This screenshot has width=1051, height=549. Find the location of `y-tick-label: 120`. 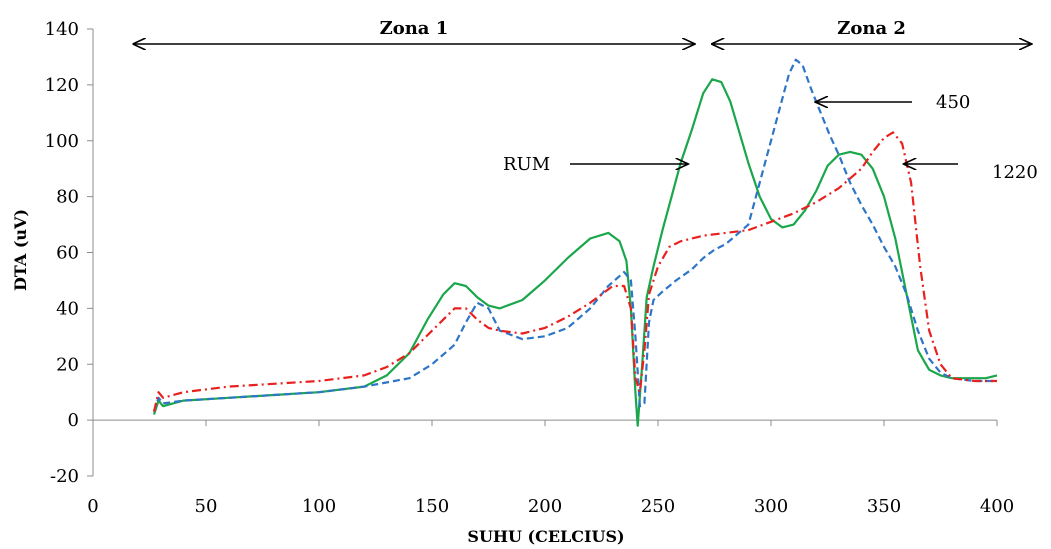

y-tick-label: 120 is located at coordinates (62, 85).